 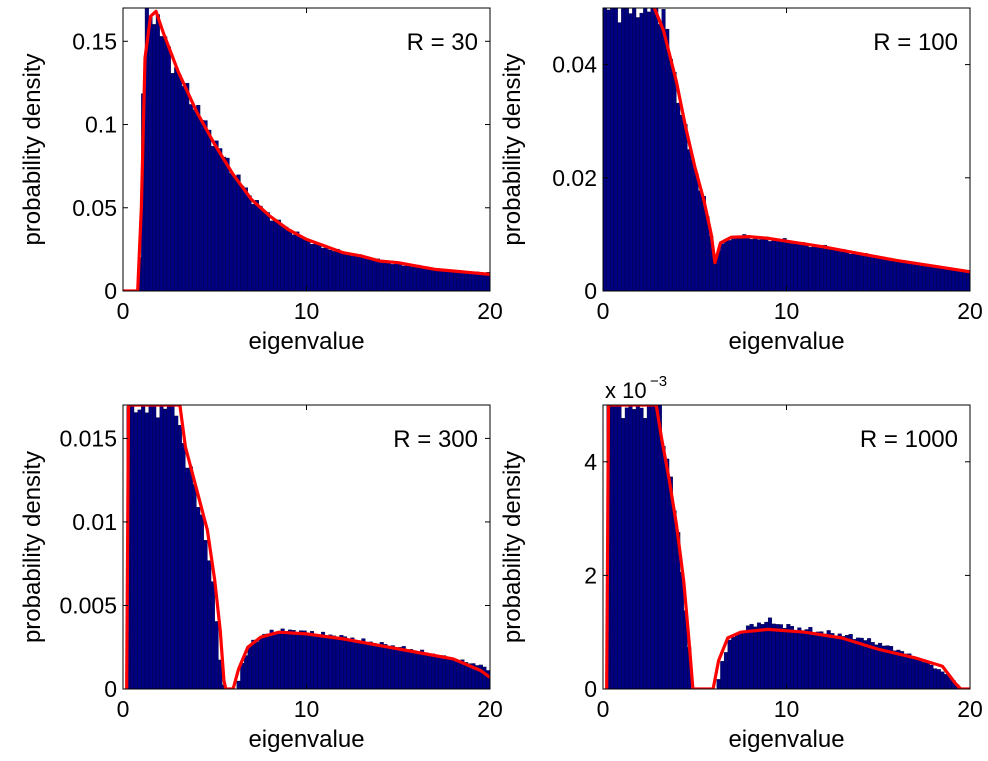 I want to click on plot-area, so click(x=786, y=149).